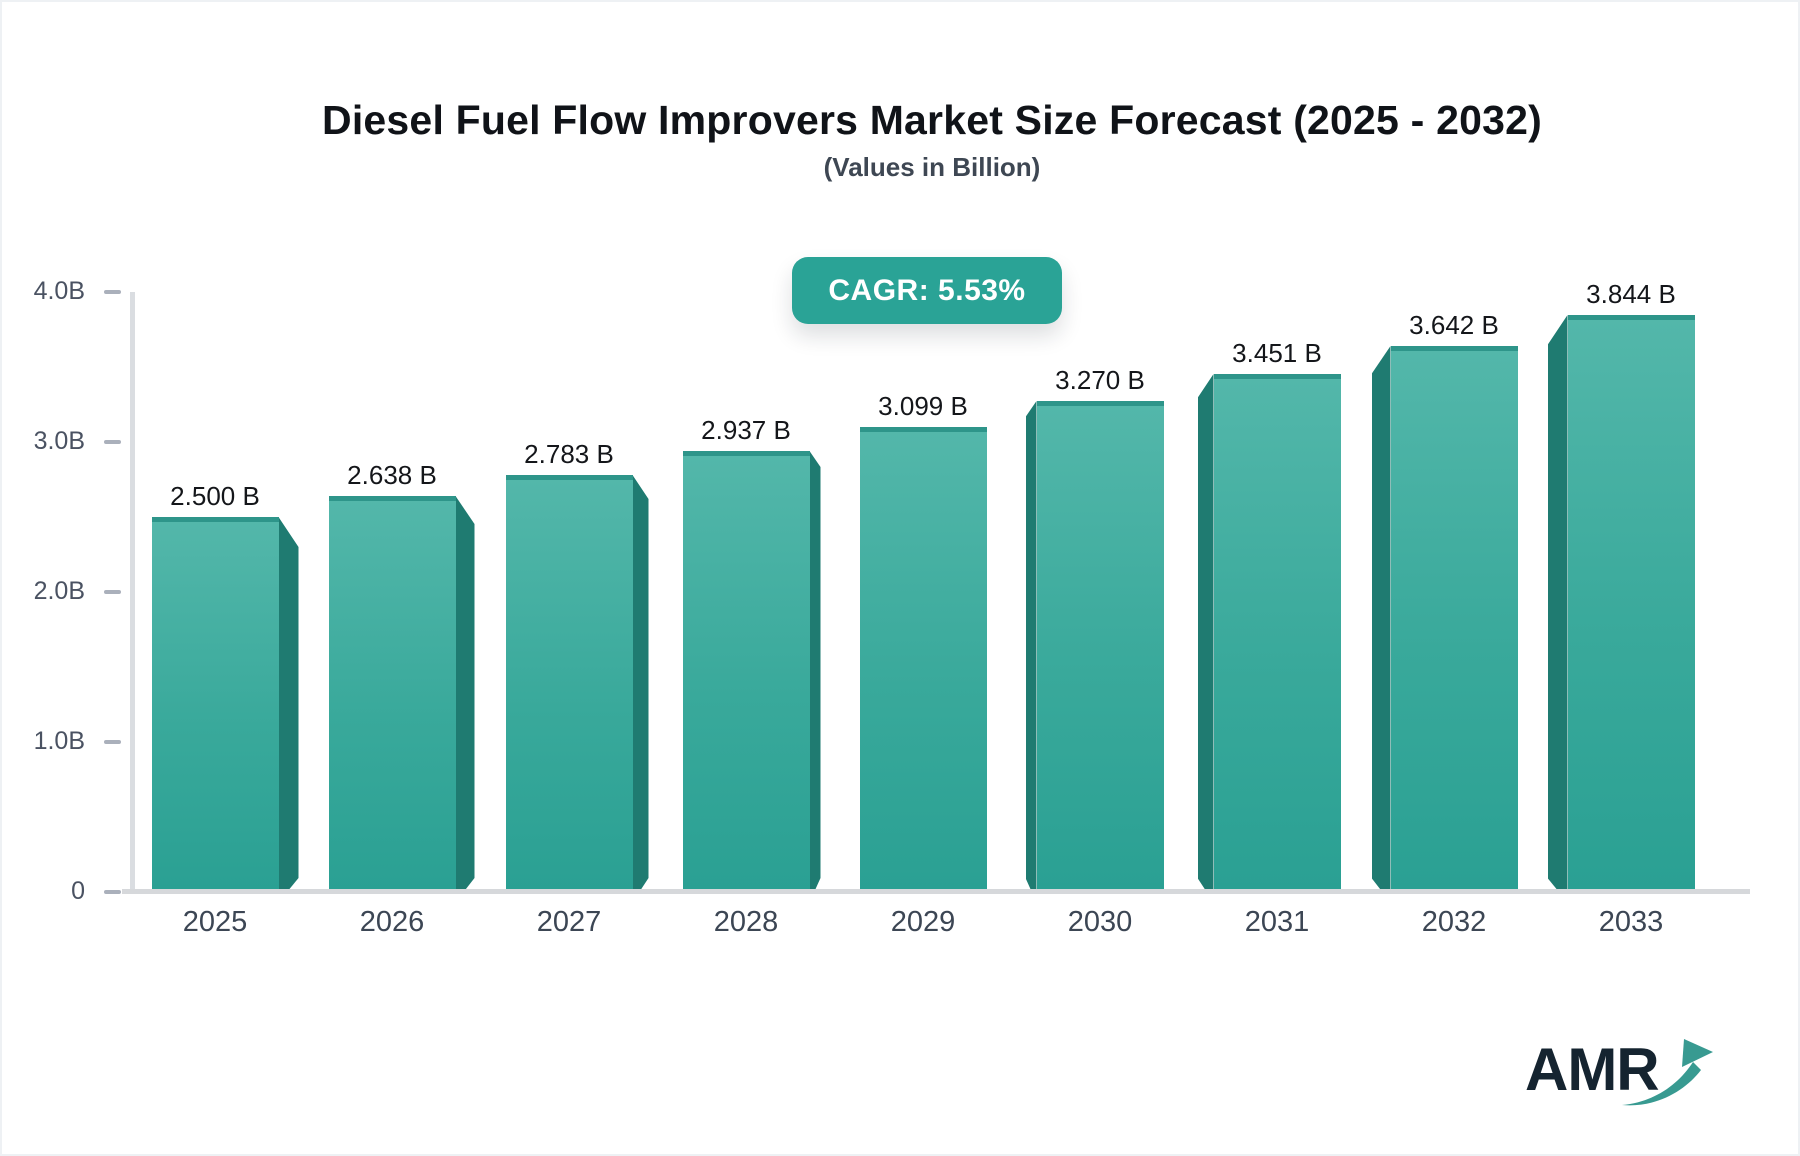 Image resolution: width=1800 pixels, height=1156 pixels. What do you see at coordinates (1100, 380) in the screenshot?
I see `bar-value-label-2030: 3.270 B` at bounding box center [1100, 380].